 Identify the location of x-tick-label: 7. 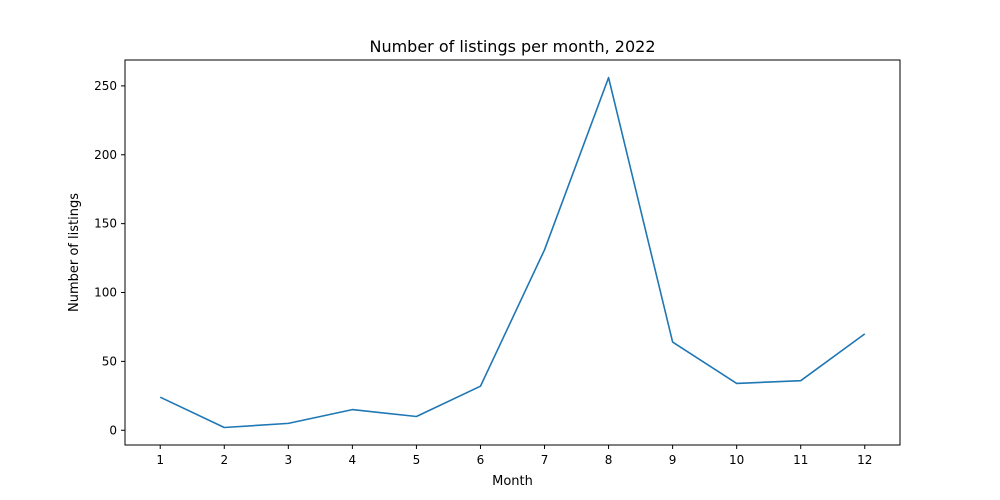
(545, 460).